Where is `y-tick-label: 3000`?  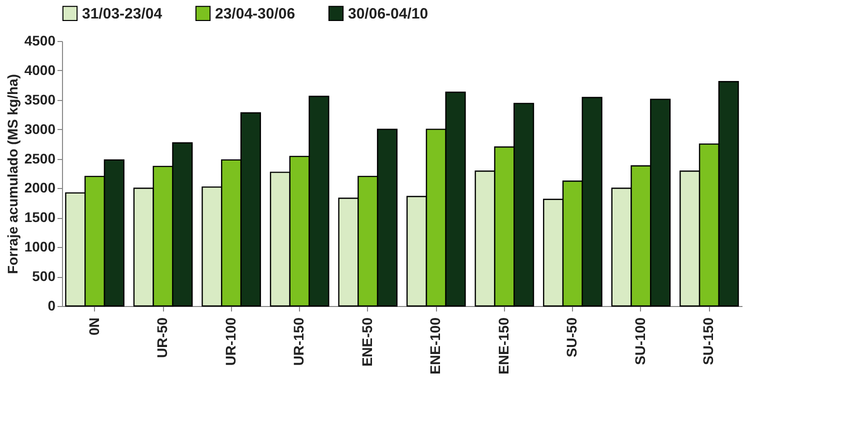
y-tick-label: 3000 is located at coordinates (40, 128).